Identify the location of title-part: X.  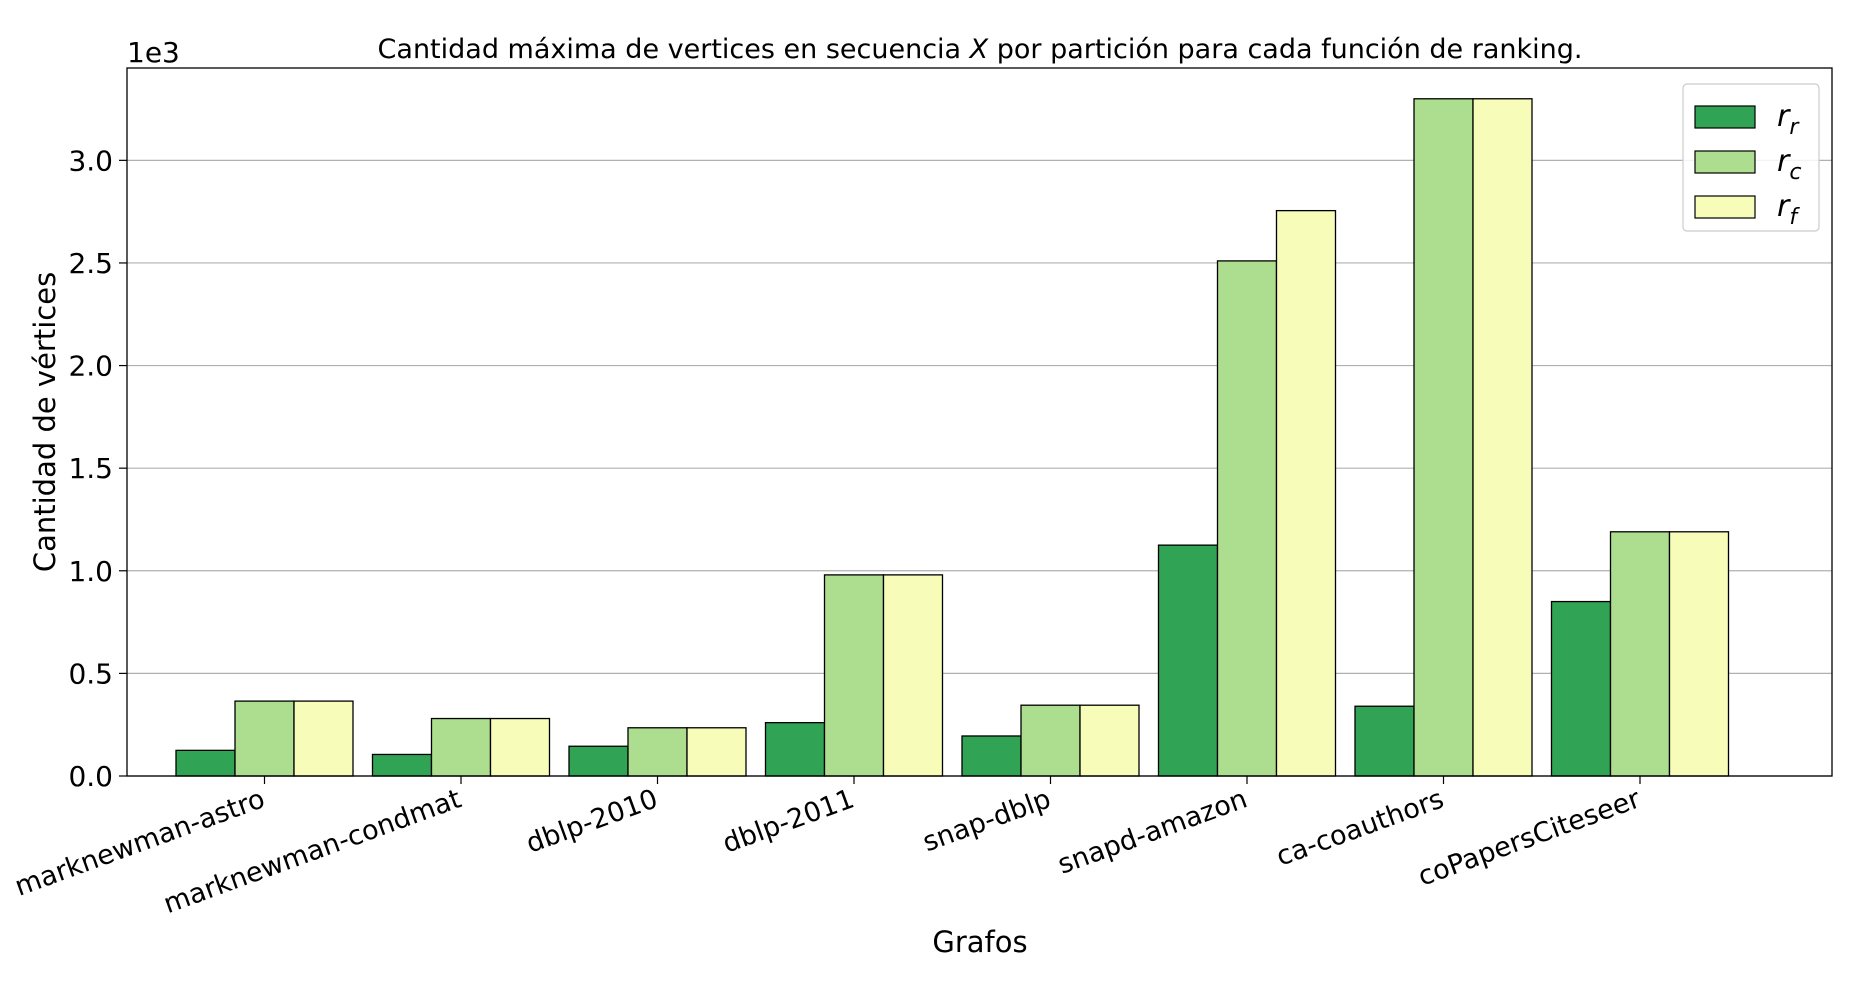
(978, 49).